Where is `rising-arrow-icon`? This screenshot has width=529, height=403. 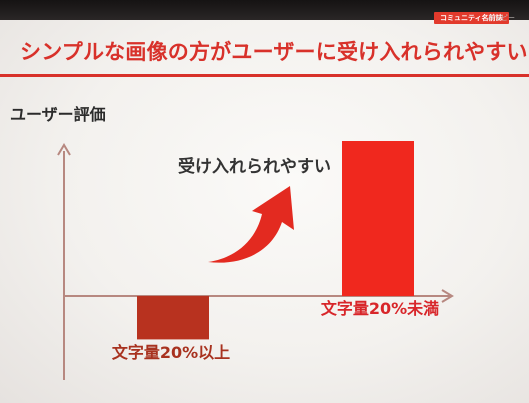
rising-arrow-icon is located at coordinates (251, 224).